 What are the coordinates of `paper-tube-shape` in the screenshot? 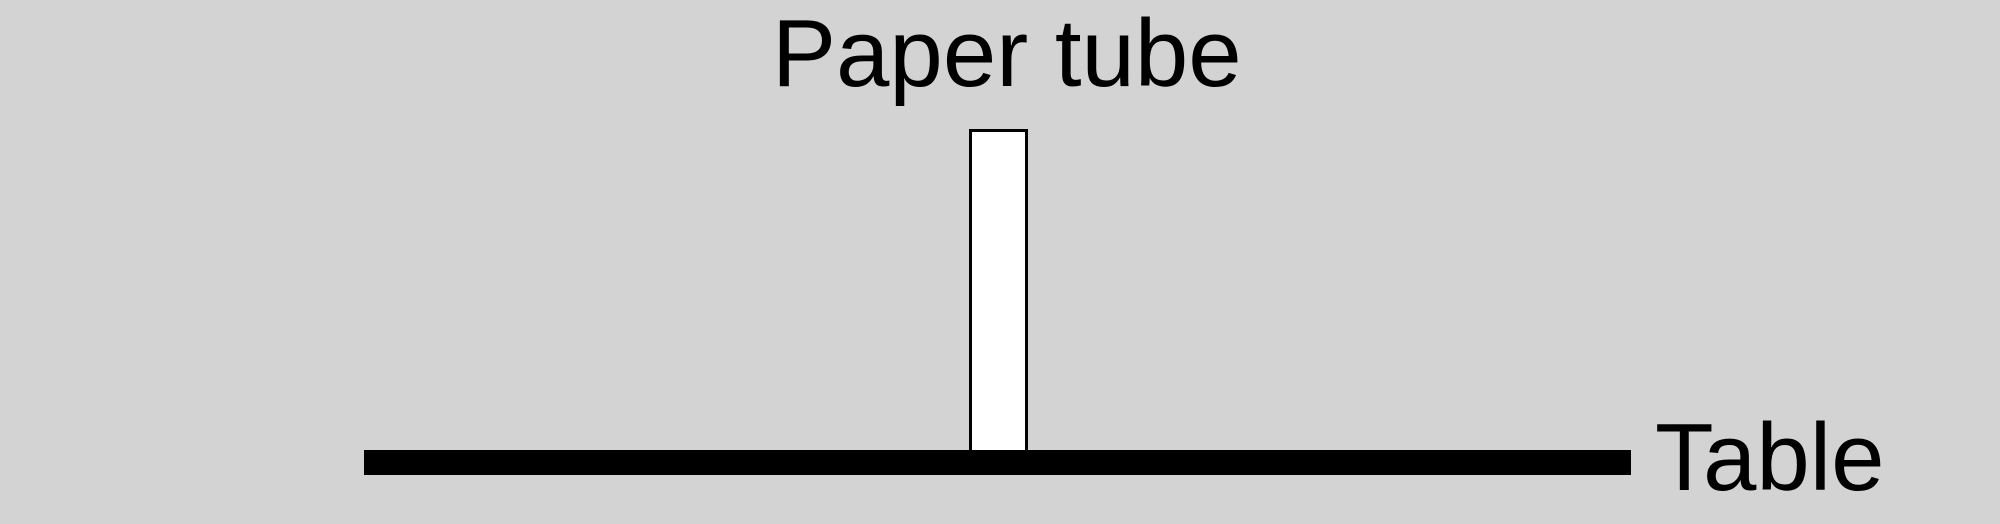 It's located at (998, 291).